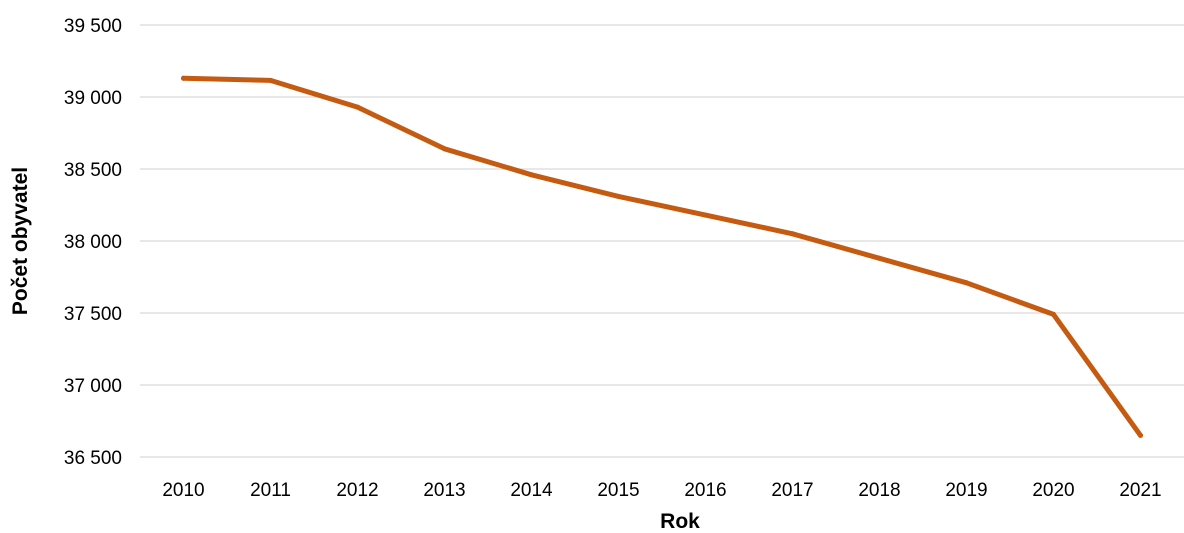  What do you see at coordinates (879, 490) in the screenshot?
I see `x-tick-label: 2018` at bounding box center [879, 490].